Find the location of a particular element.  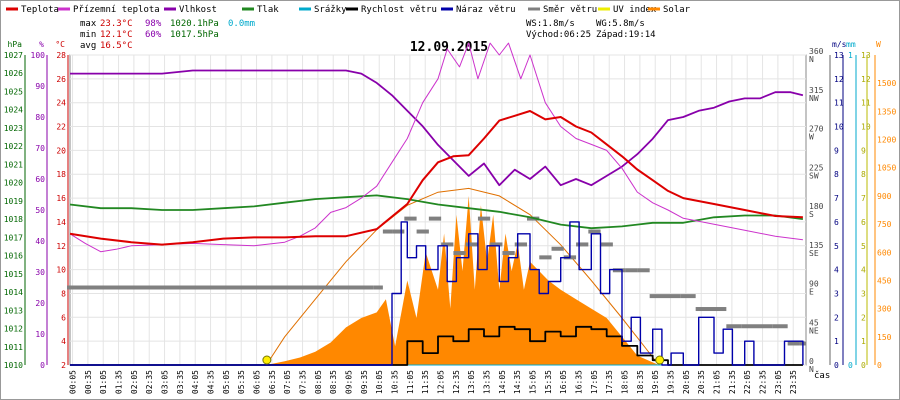

tick-humidity-5: 50 is located at coordinates (40, 210).